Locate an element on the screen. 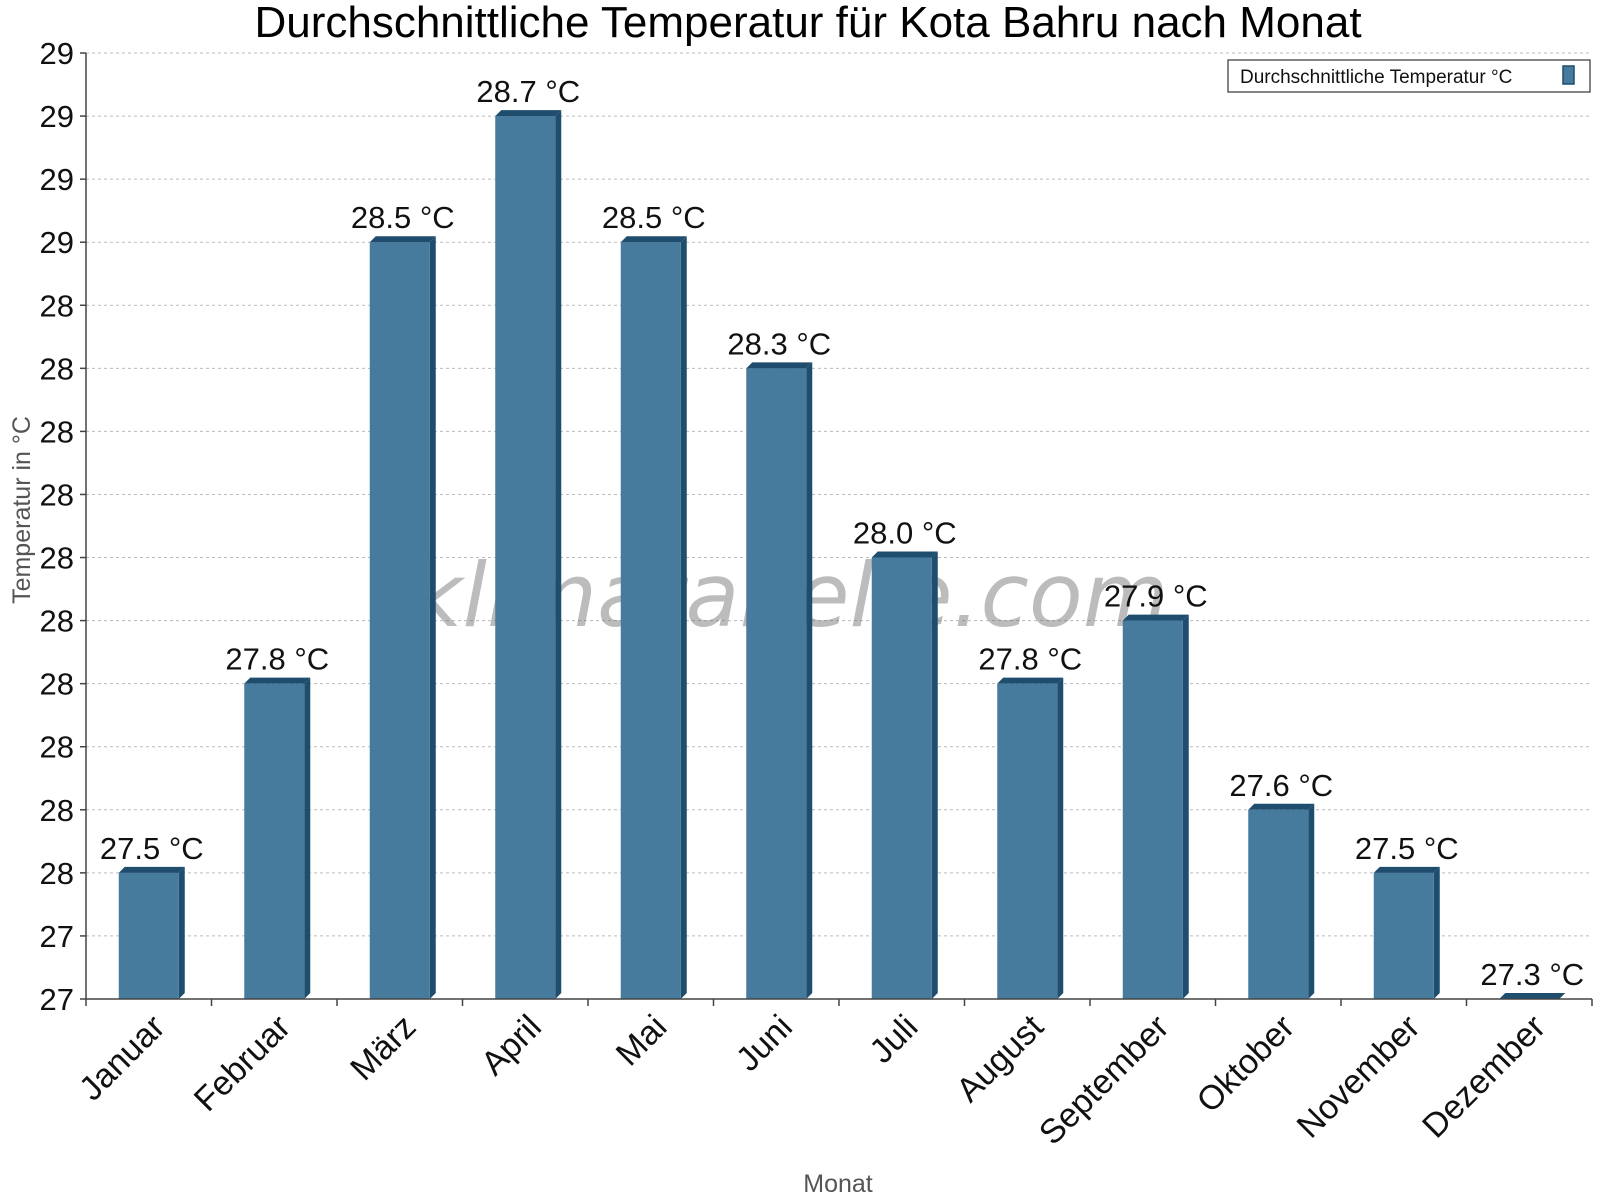 Image resolution: width=1600 pixels, height=1200 pixels. y-axis-title: Temperatur in °C is located at coordinates (22, 510).